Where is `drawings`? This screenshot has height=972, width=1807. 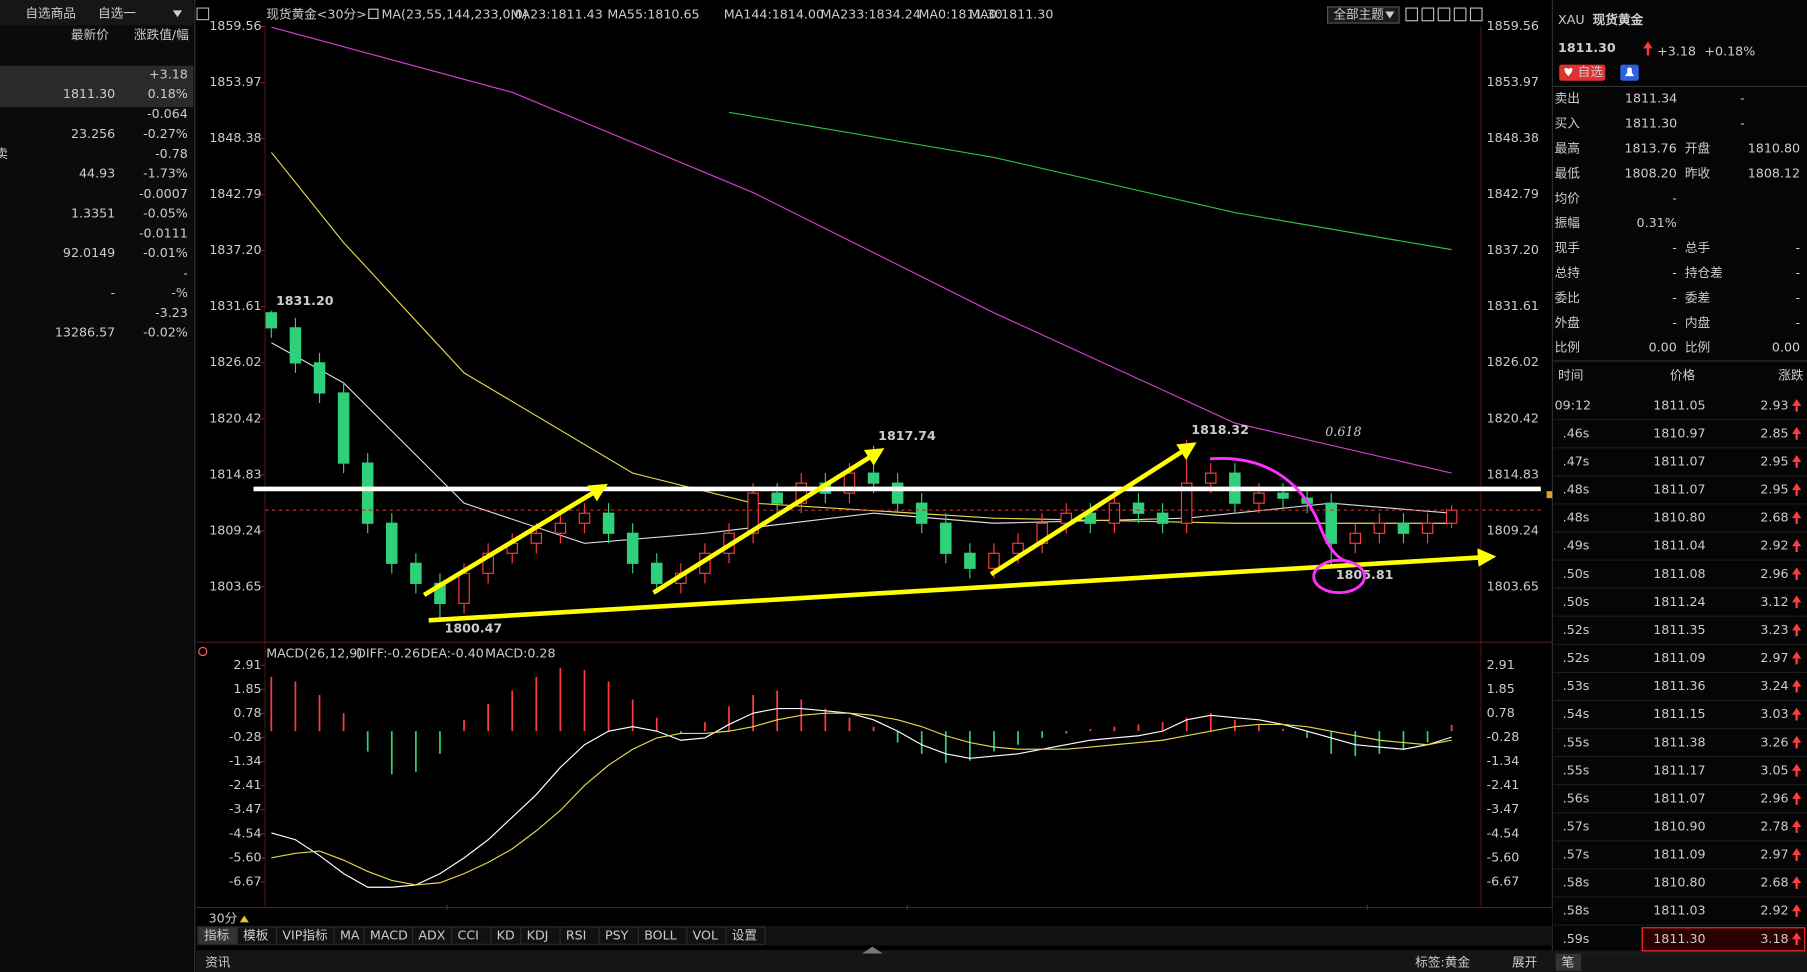
drawings is located at coordinates (903, 532).